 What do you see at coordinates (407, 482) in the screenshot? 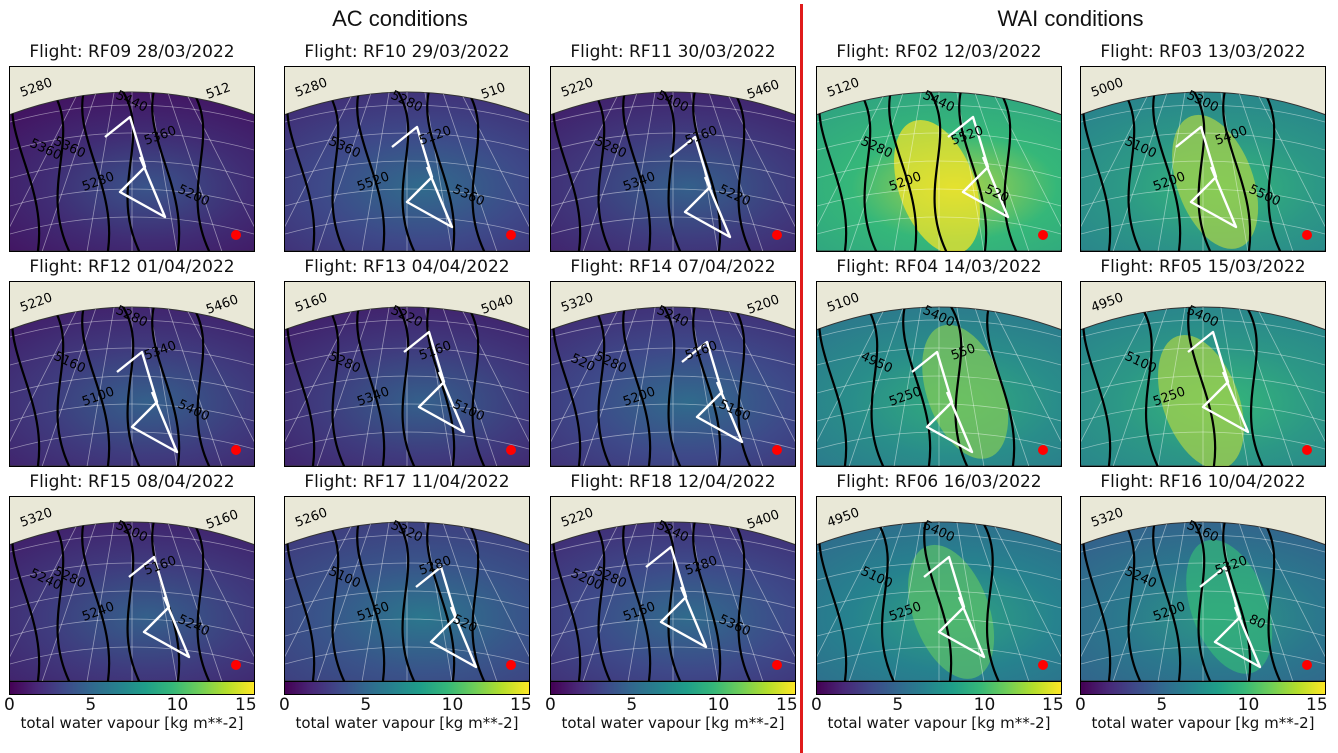
I see `panel-title: Flight: RF17 11/04/2022` at bounding box center [407, 482].